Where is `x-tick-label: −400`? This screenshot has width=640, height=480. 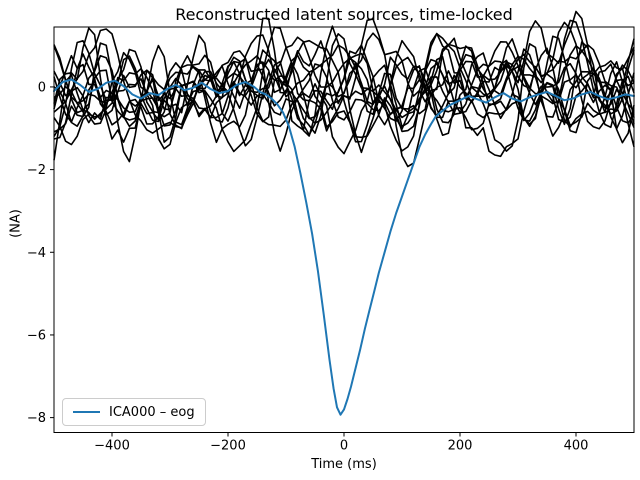 x-tick-label: −400 is located at coordinates (112, 446).